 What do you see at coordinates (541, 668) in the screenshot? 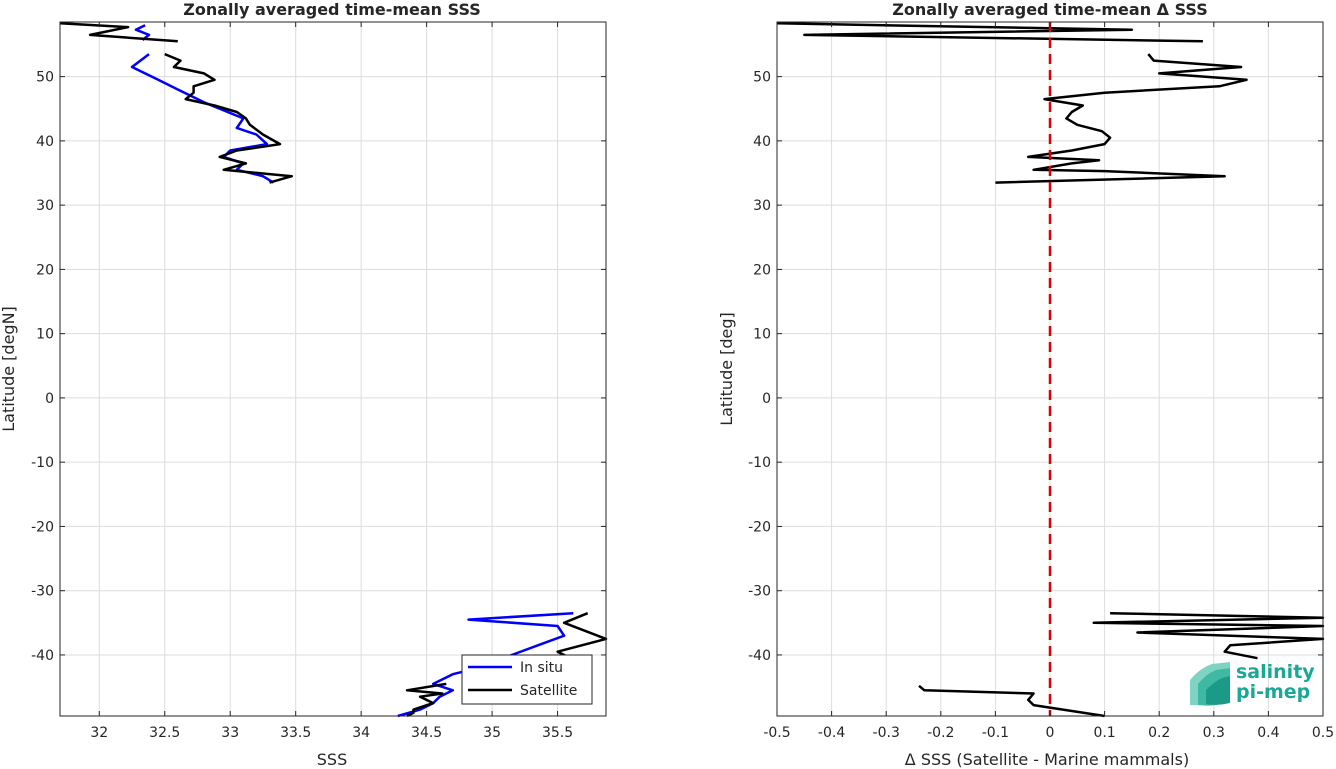
I see `legend-in-situ-label: In situ` at bounding box center [541, 668].